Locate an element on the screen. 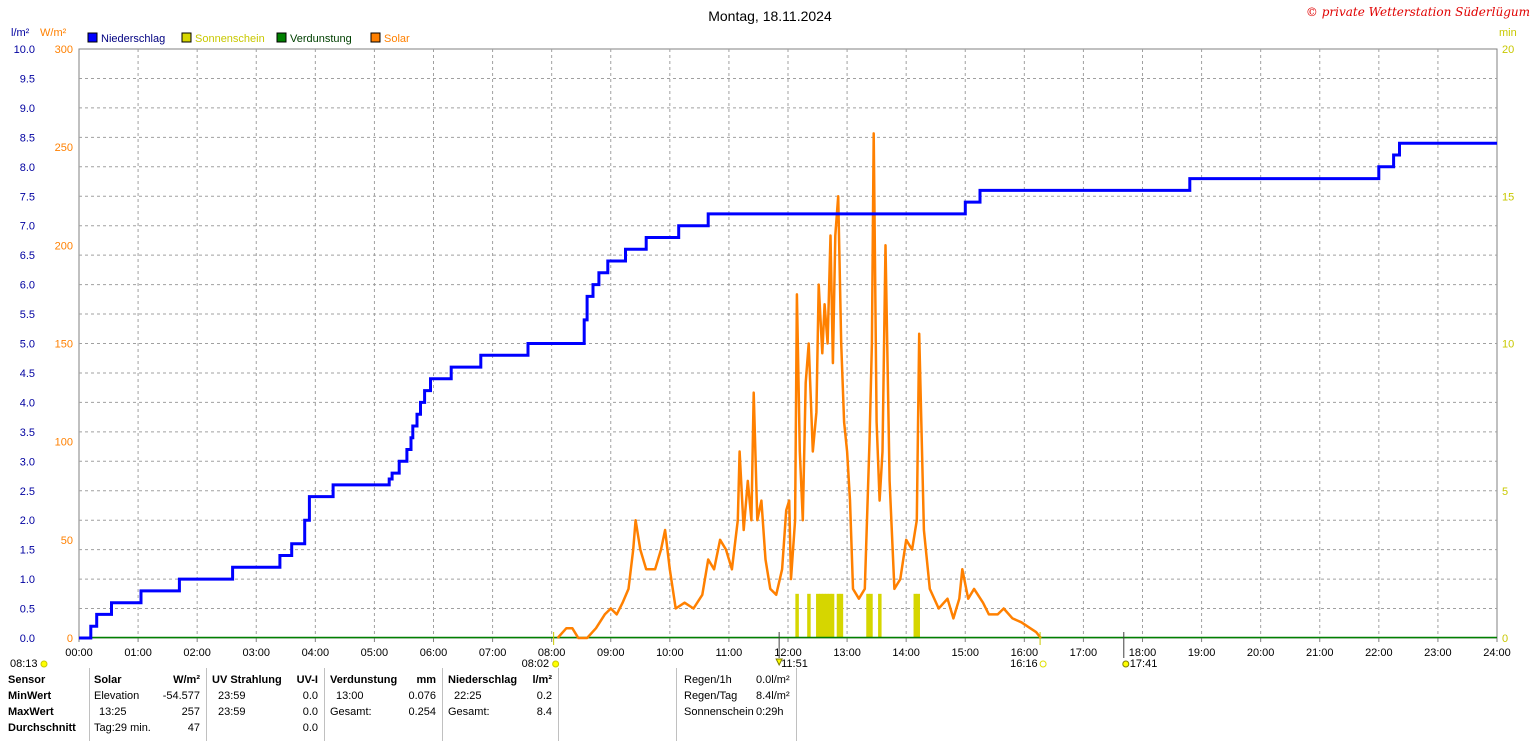 The image size is (1536, 741). precip-tick-label: 0.0 is located at coordinates (27, 639).